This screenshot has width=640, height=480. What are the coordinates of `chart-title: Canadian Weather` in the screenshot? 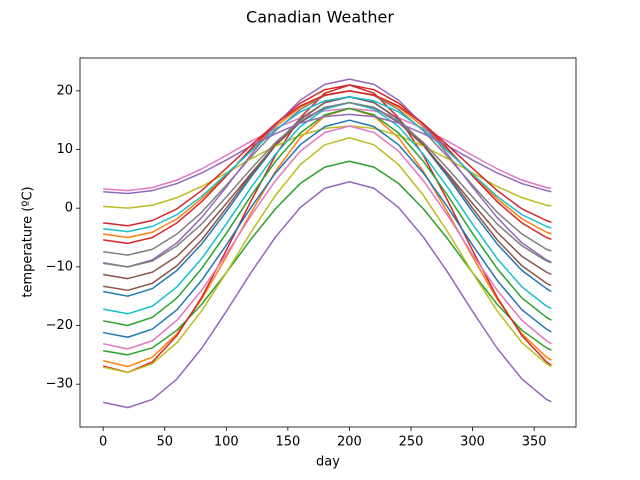 It's located at (320, 17).